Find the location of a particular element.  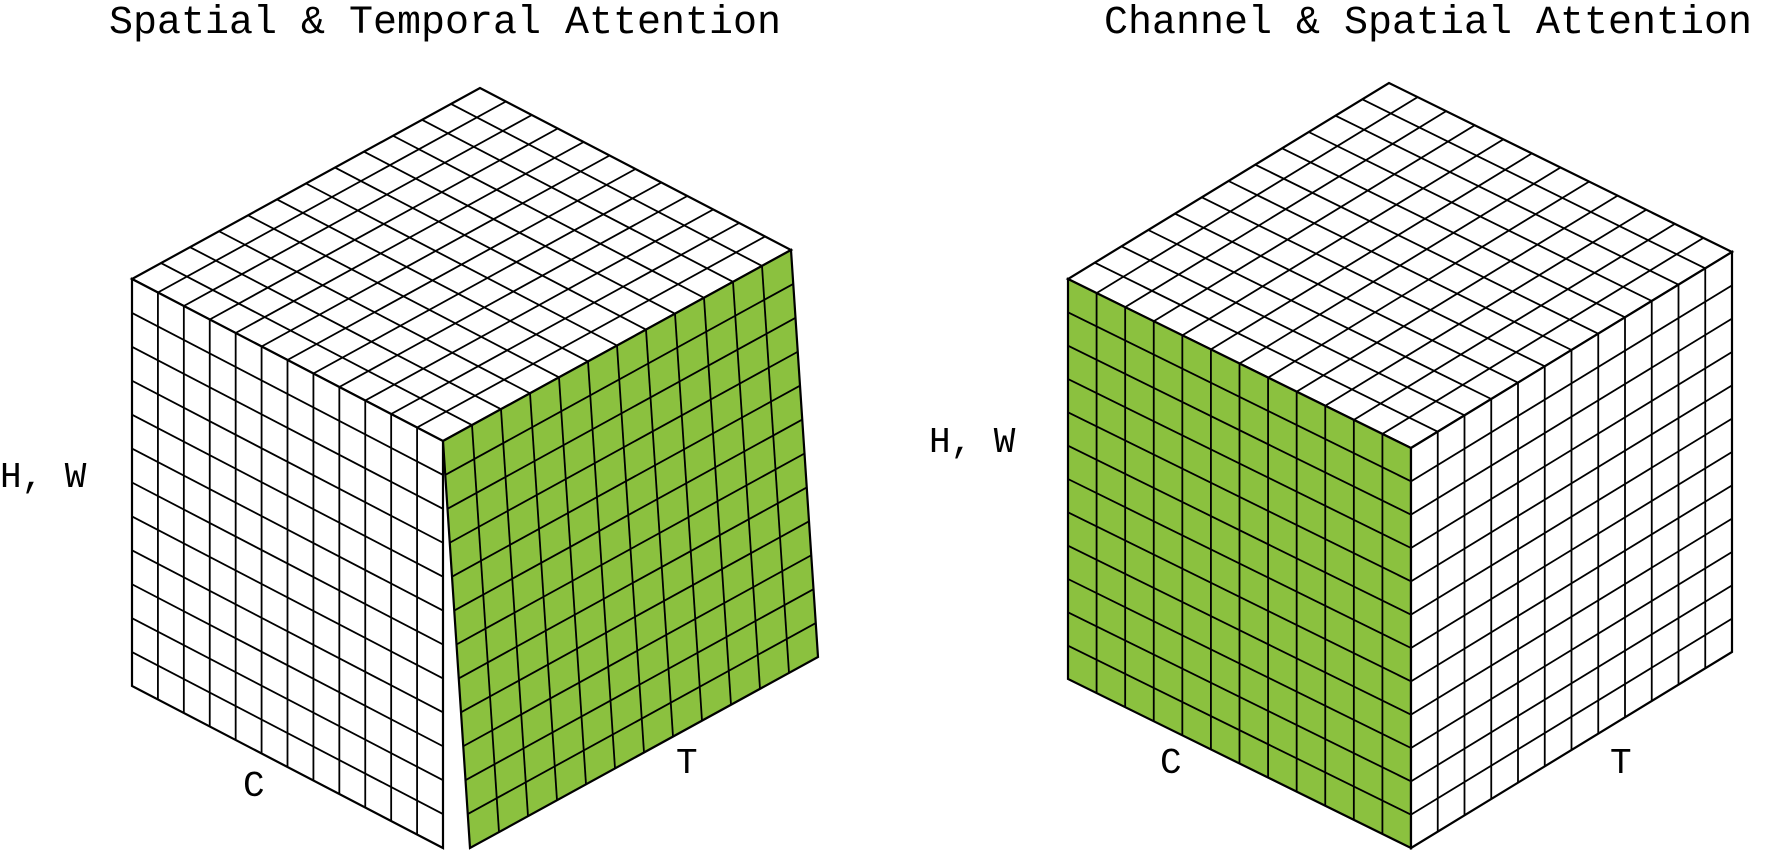

panel-title: Spatial & Temporal Attention is located at coordinates (445, 23).